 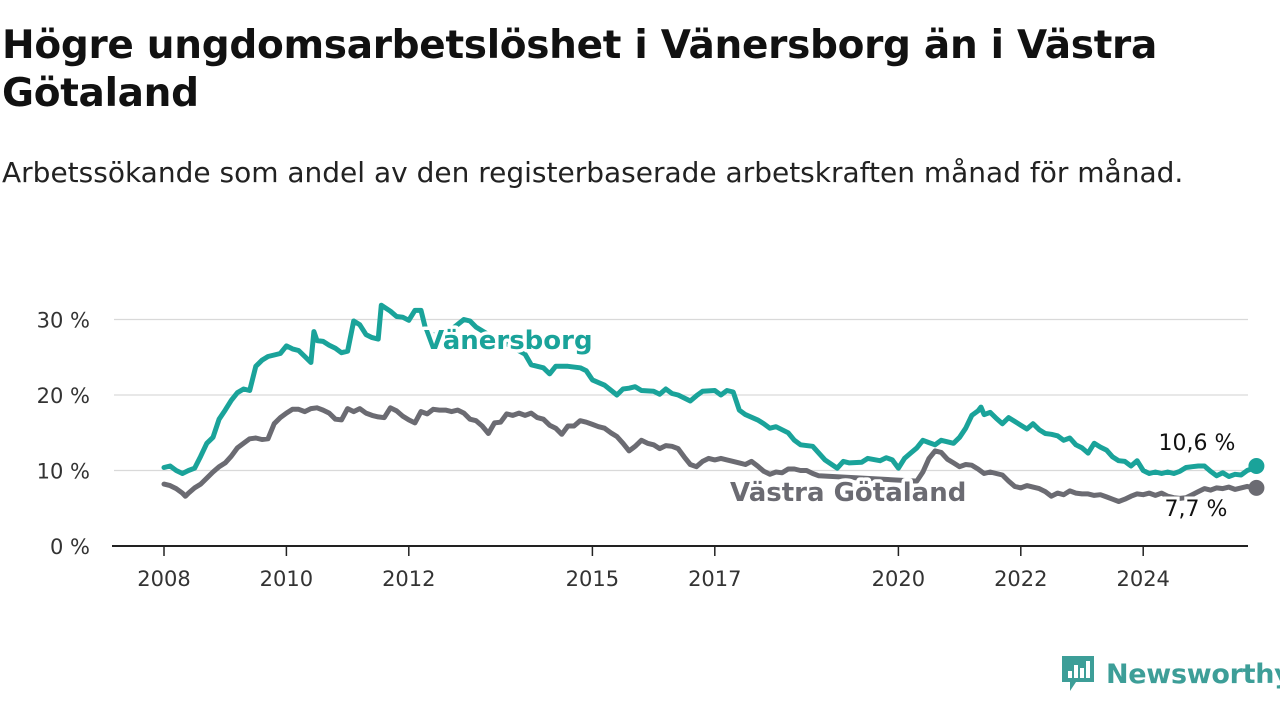 I want to click on end-label-vastra-gotaland: 7,7 %, so click(x=1196, y=509).